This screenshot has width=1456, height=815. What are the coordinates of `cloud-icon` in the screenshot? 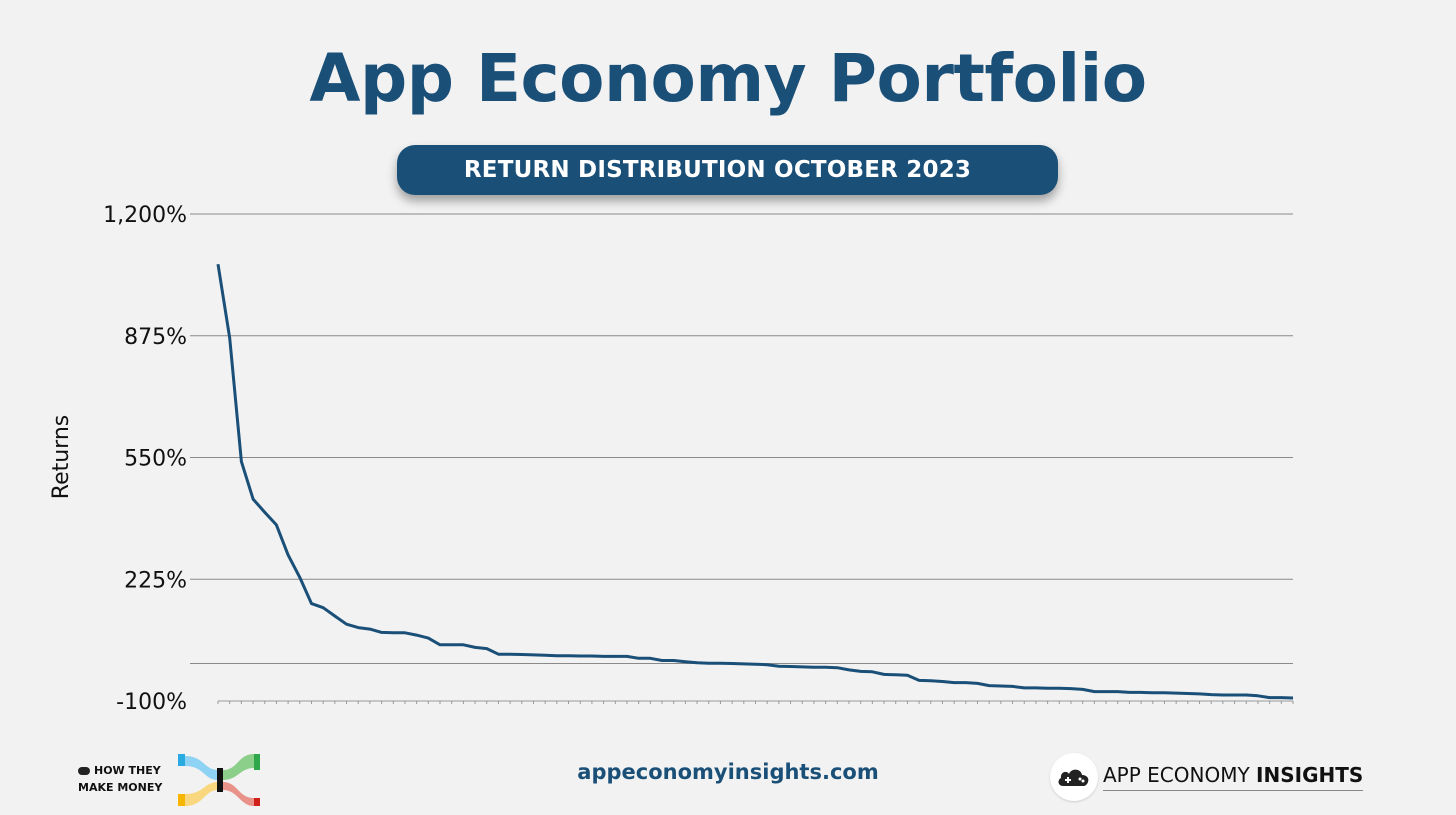 It's located at (84, 771).